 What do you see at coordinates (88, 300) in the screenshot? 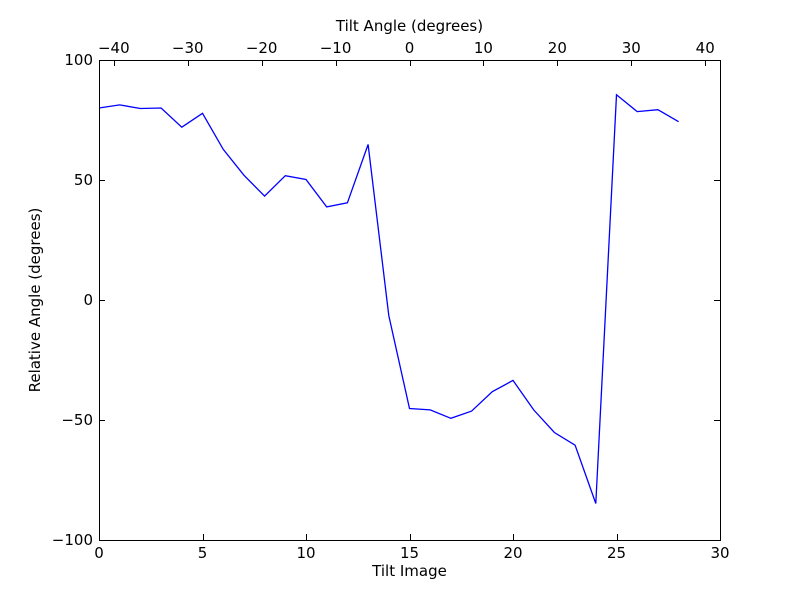
I see `y-tick-label: 0` at bounding box center [88, 300].